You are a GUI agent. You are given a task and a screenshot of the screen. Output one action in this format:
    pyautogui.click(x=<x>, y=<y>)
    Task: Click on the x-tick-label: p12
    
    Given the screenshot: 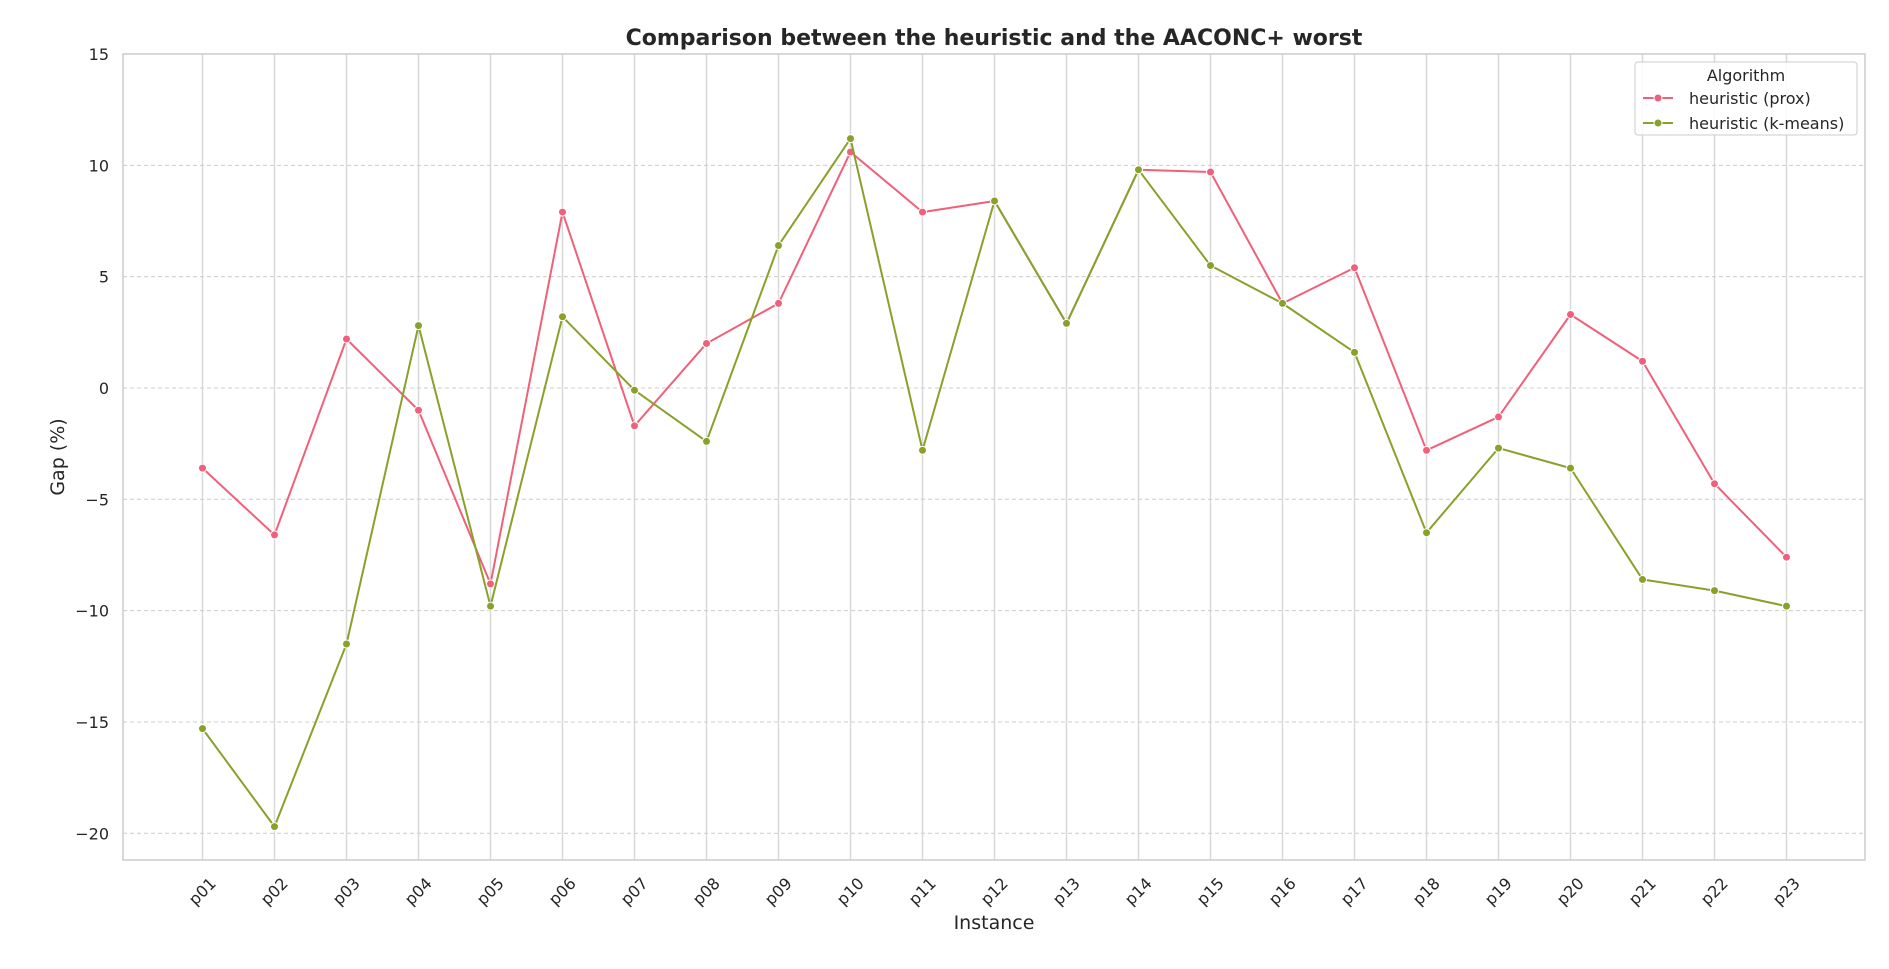 What is the action you would take?
    pyautogui.click(x=994, y=891)
    